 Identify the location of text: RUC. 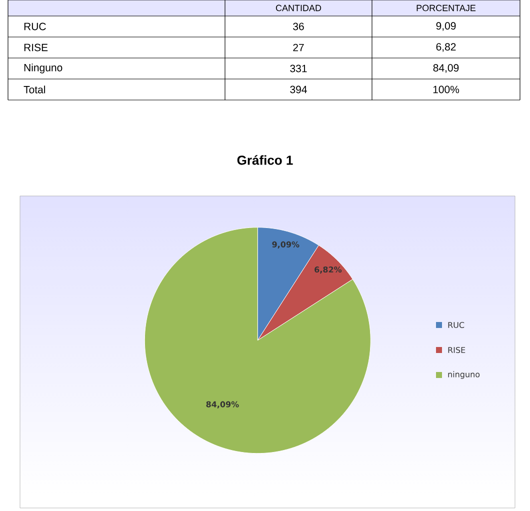
(35, 26).